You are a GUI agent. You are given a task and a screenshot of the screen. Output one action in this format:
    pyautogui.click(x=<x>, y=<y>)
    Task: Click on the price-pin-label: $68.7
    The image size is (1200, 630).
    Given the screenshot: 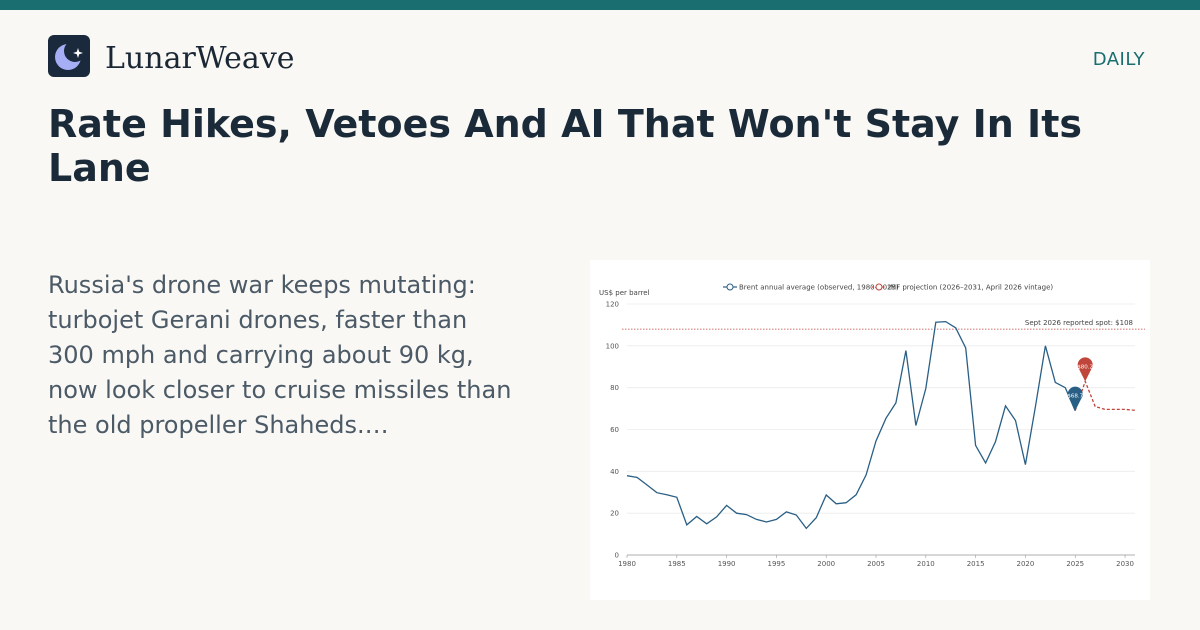 What is the action you would take?
    pyautogui.click(x=1075, y=397)
    